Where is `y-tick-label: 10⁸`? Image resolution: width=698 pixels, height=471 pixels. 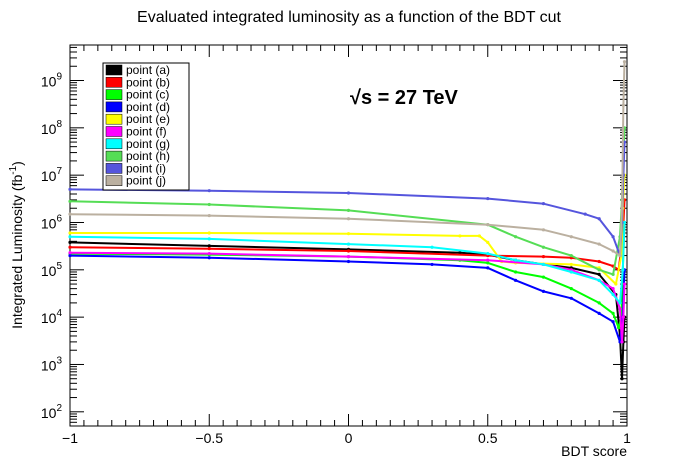 y-tick-label: 10⁸ is located at coordinates (52, 128).